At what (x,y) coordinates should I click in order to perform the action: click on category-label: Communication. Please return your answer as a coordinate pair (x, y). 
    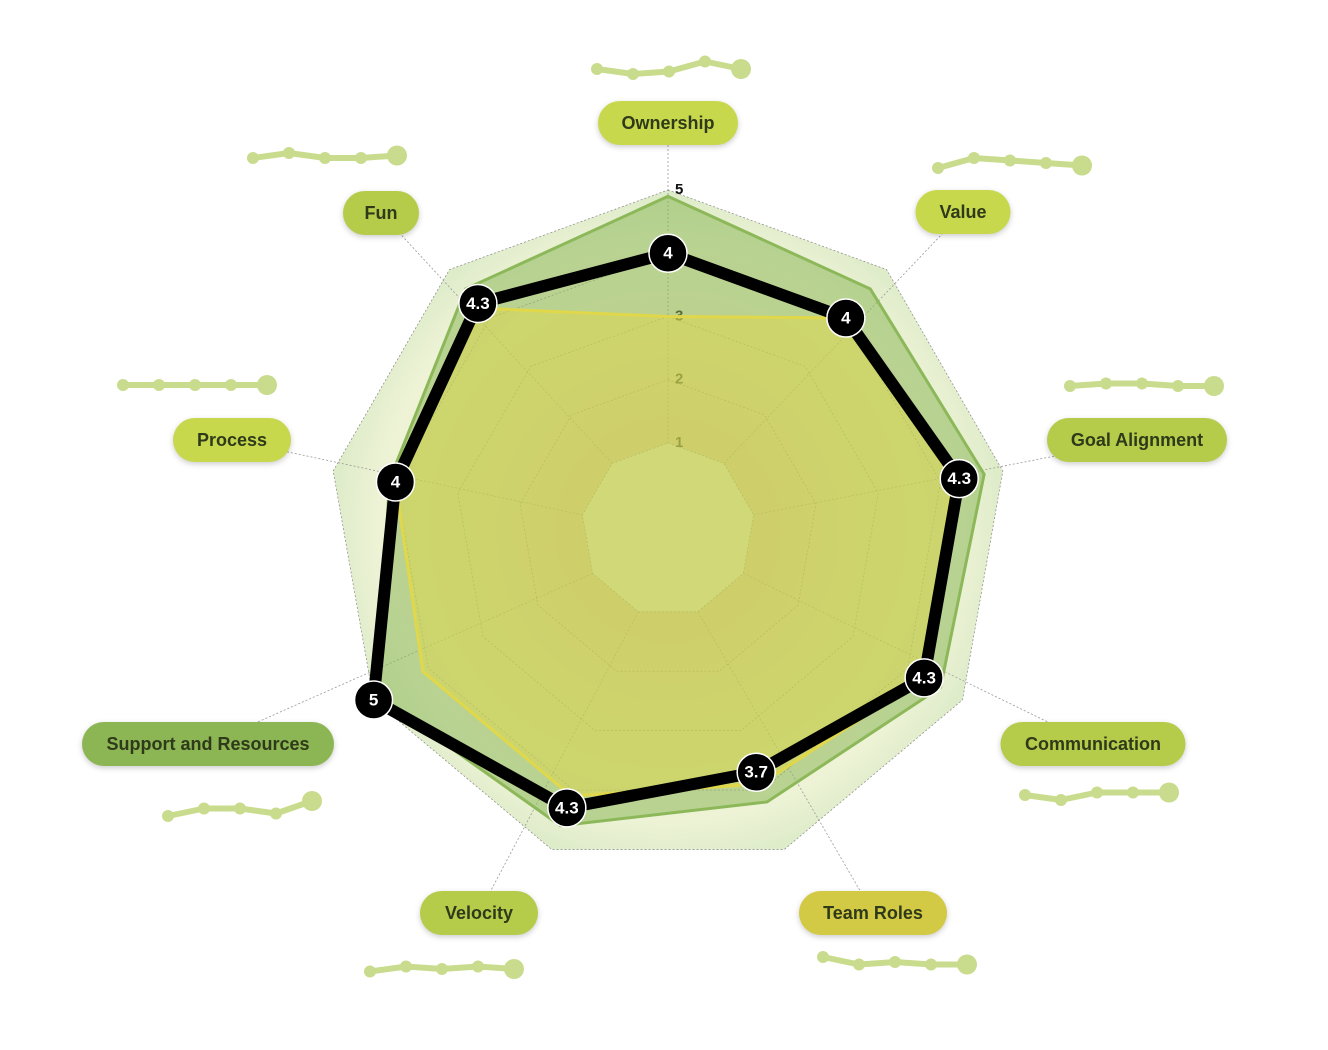
    Looking at the image, I should click on (1093, 744).